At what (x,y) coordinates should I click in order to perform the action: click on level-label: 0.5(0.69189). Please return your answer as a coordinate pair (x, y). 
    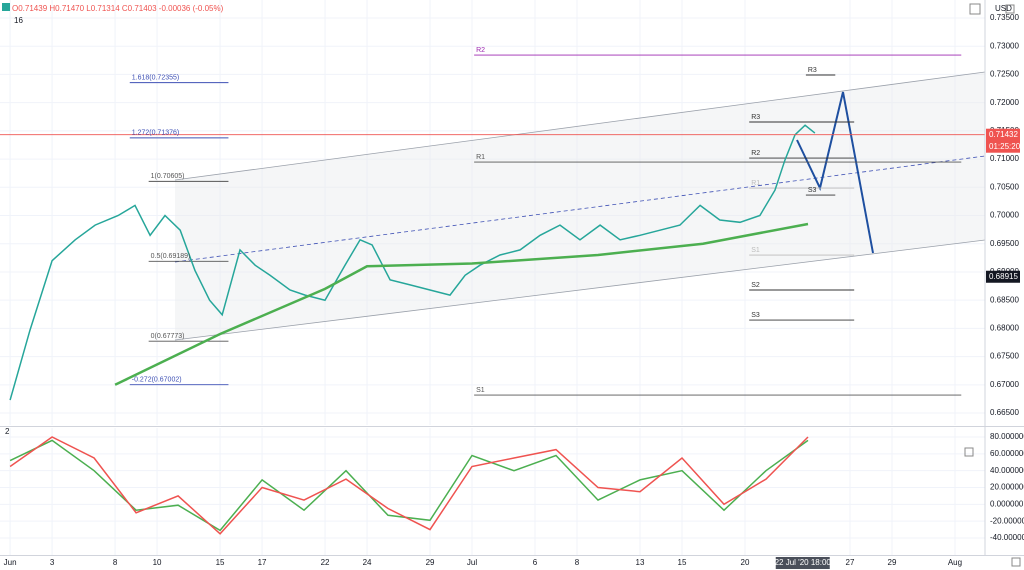
    Looking at the image, I should click on (171, 256).